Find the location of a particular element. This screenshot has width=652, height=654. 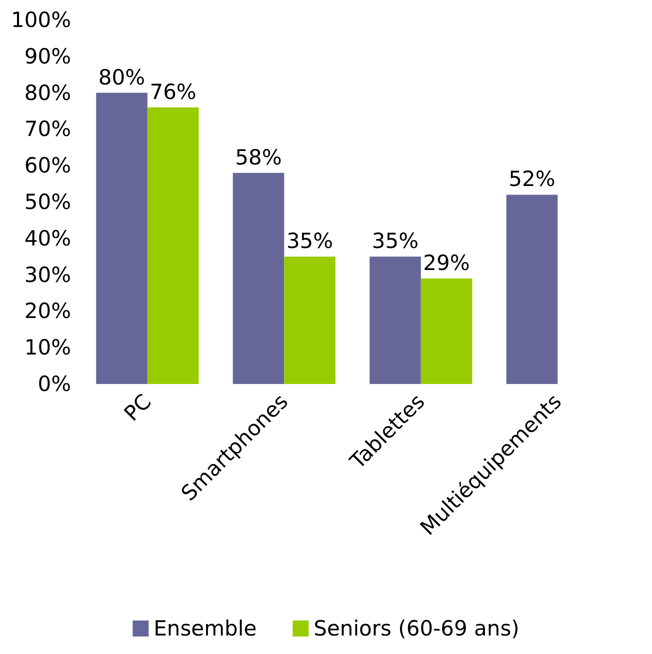

y-tick-label: 80% is located at coordinates (48, 92).